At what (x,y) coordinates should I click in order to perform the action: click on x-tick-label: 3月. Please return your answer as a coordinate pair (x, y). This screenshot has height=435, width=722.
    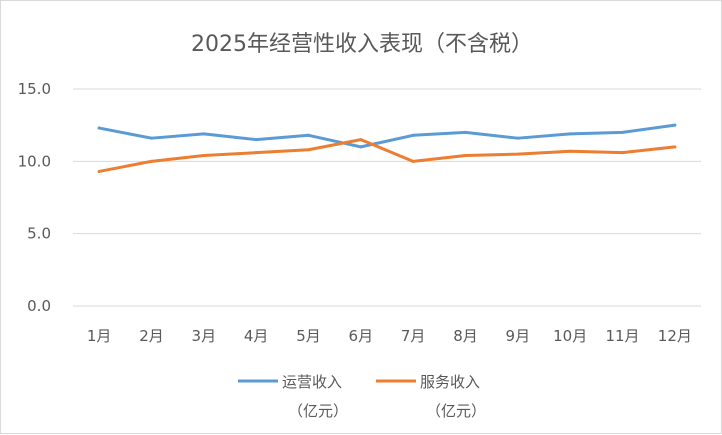
    Looking at the image, I should click on (204, 336).